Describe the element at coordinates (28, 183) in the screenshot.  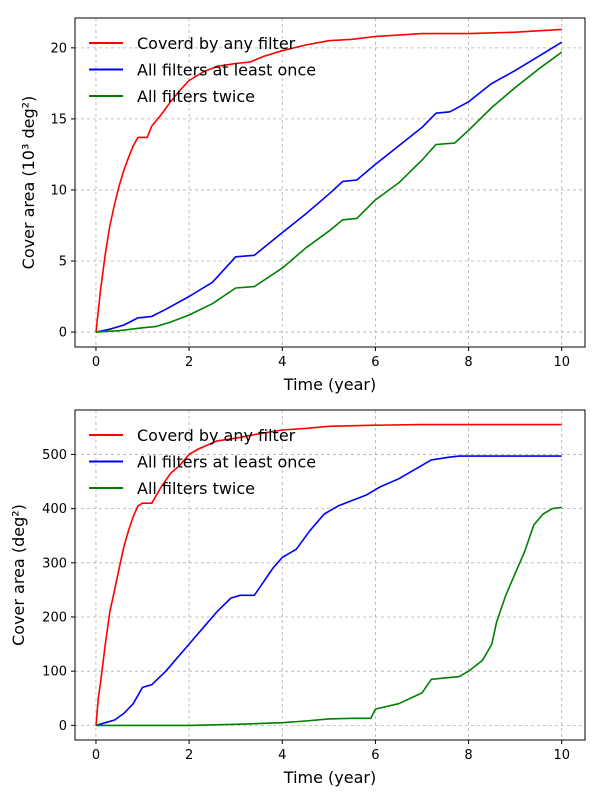
I see `y-axis-label: Cover area (10³ deg²)` at that location.